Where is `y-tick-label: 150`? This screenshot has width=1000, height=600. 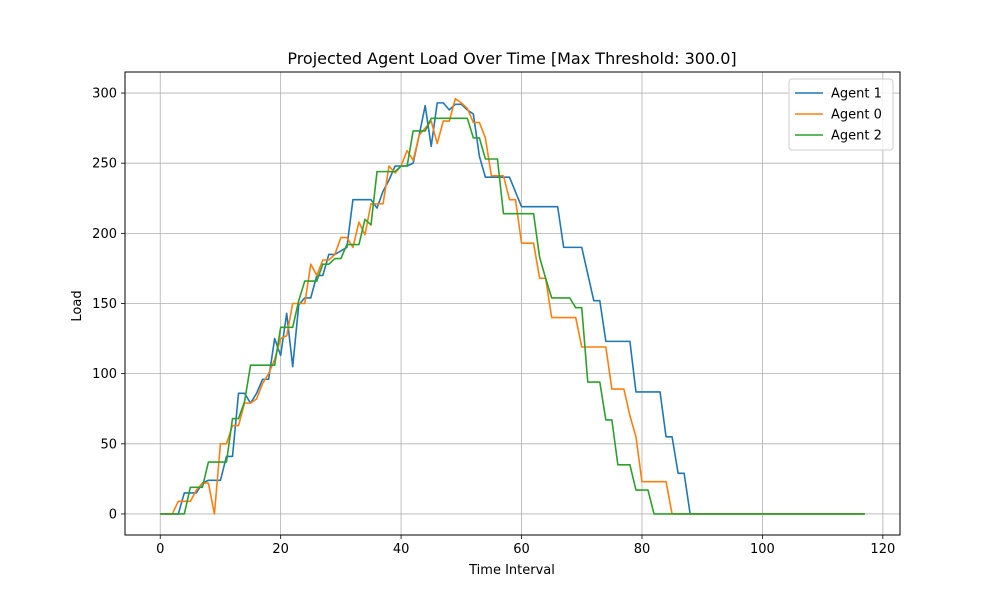
y-tick-label: 150 is located at coordinates (104, 304).